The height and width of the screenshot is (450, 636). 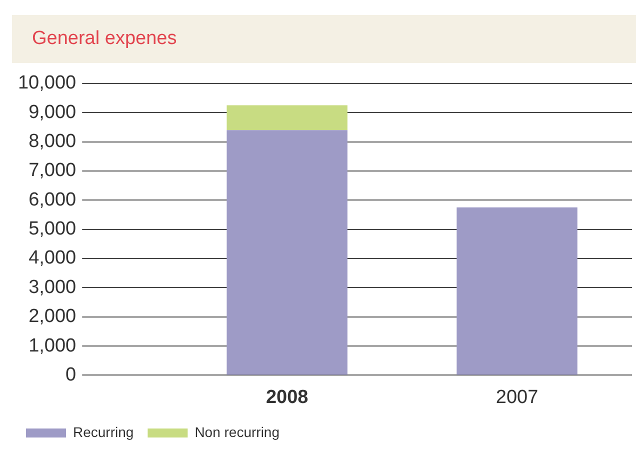 I want to click on y-tick-label: 9,000, so click(x=52, y=112).